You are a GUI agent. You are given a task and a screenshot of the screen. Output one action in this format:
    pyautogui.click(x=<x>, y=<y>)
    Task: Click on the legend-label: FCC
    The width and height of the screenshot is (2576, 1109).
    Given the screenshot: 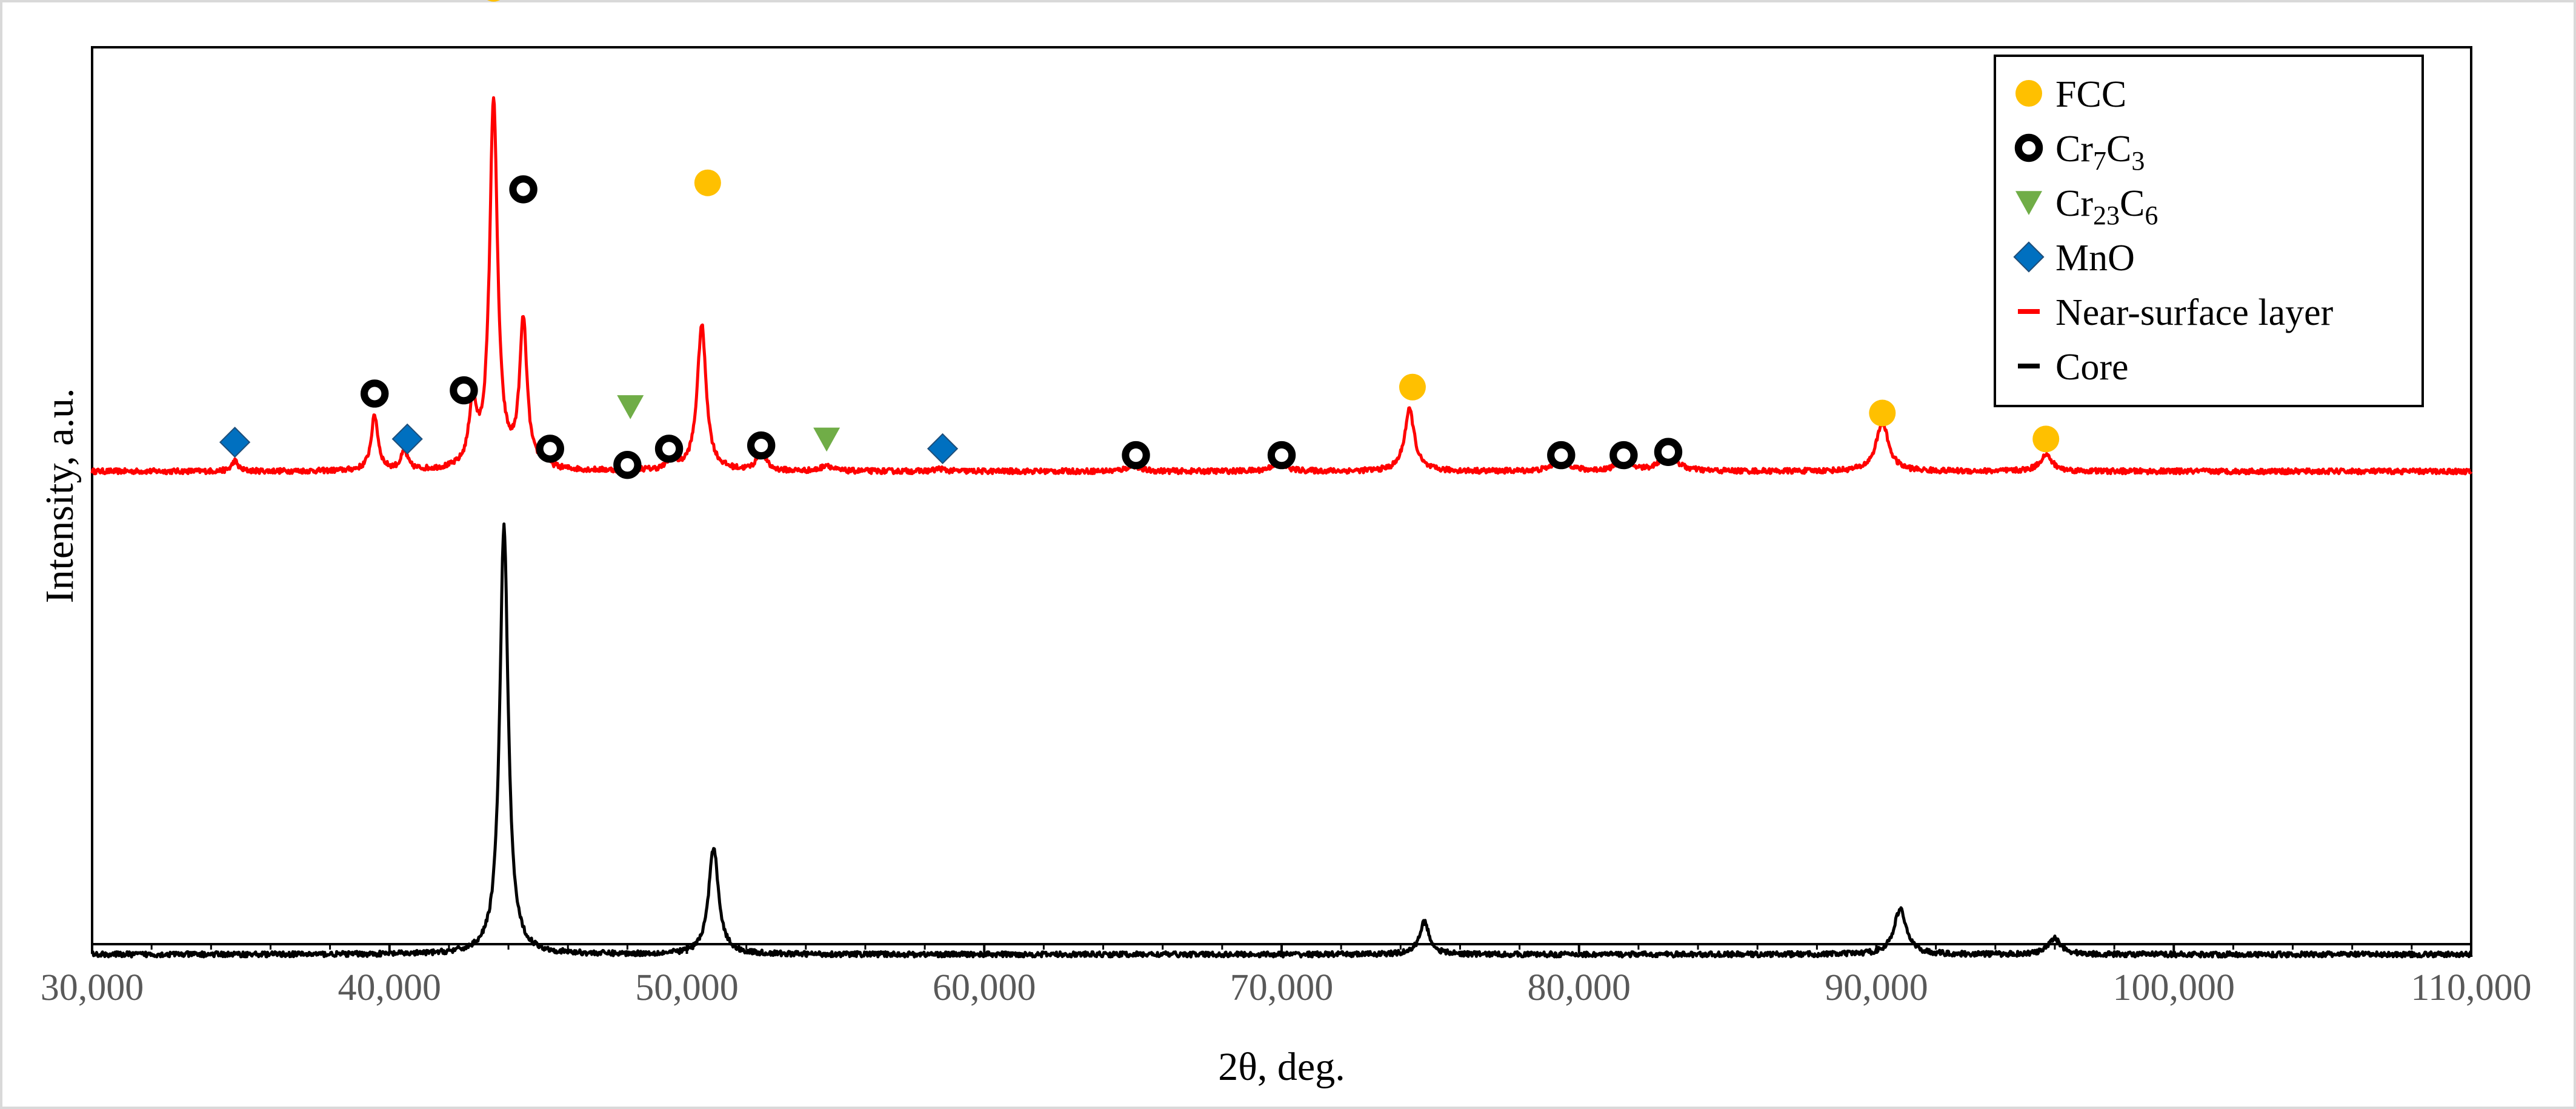 What is the action you would take?
    pyautogui.click(x=2090, y=95)
    